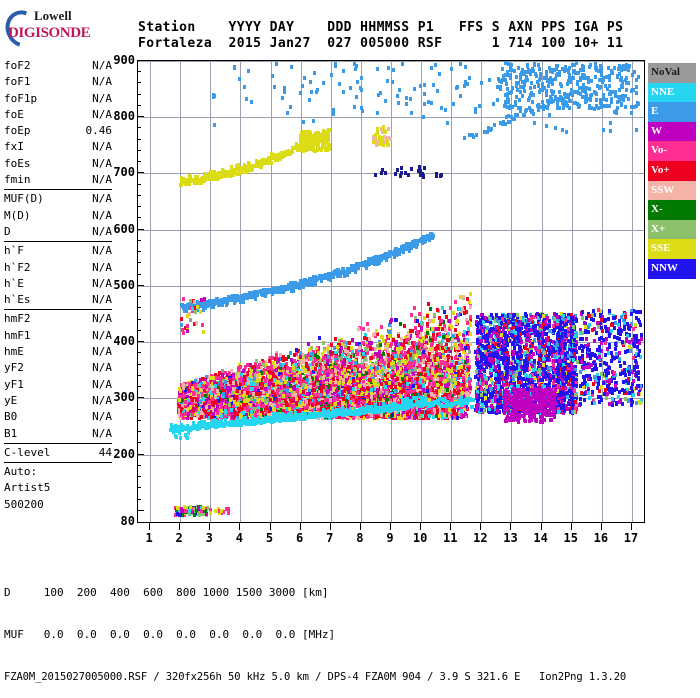 Image resolution: width=700 pixels, height=698 pixels. I want to click on x-axis-ticks, so click(391, 527).